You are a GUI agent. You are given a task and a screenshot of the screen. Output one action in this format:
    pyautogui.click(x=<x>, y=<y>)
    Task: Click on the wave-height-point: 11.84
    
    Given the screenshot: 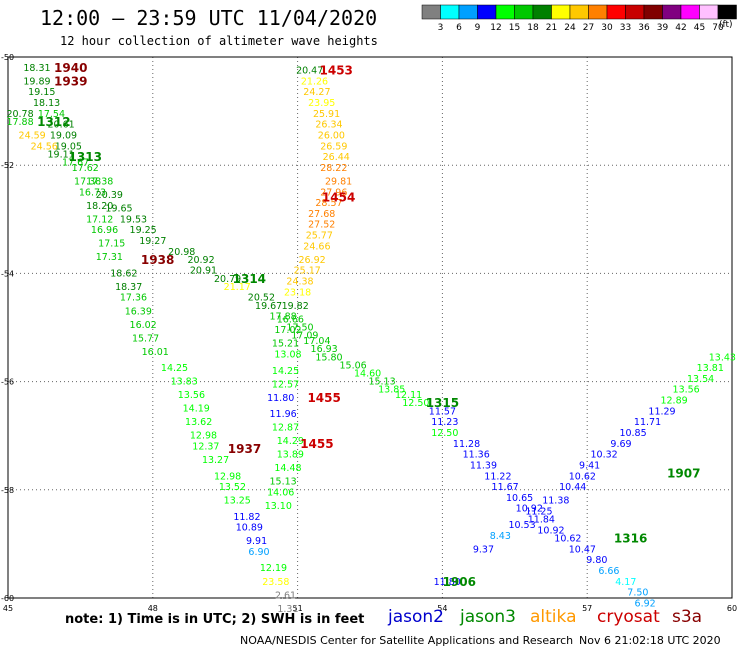 What is the action you would take?
    pyautogui.click(x=541, y=520)
    